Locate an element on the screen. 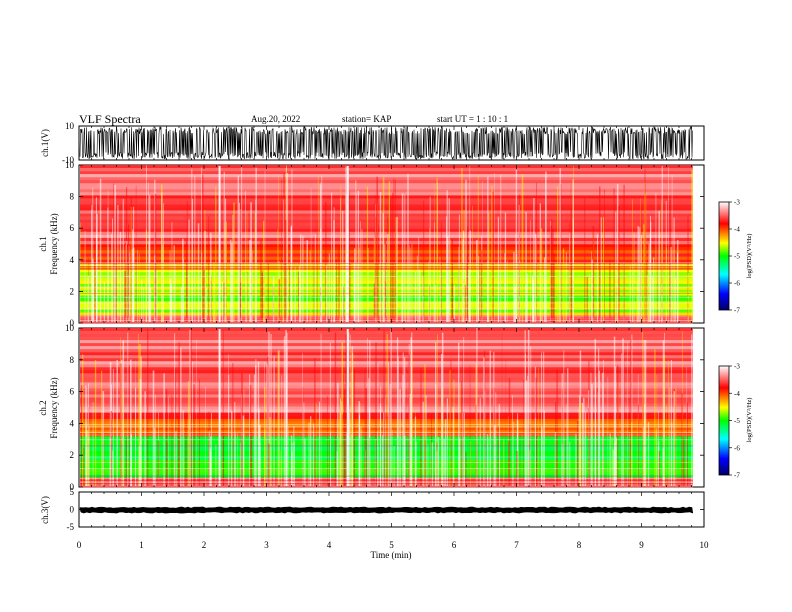 The height and width of the screenshot is (612, 792). ch2-spectrogram-ylabel-channel: ch.2 is located at coordinates (43, 407).